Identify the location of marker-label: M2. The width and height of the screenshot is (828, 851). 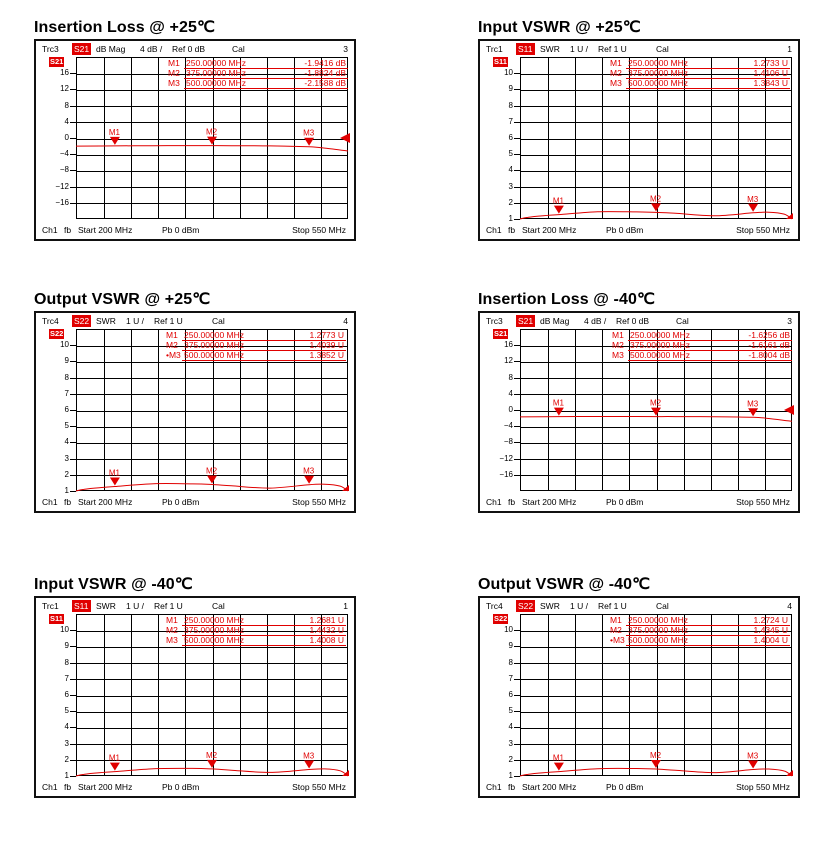
(656, 755).